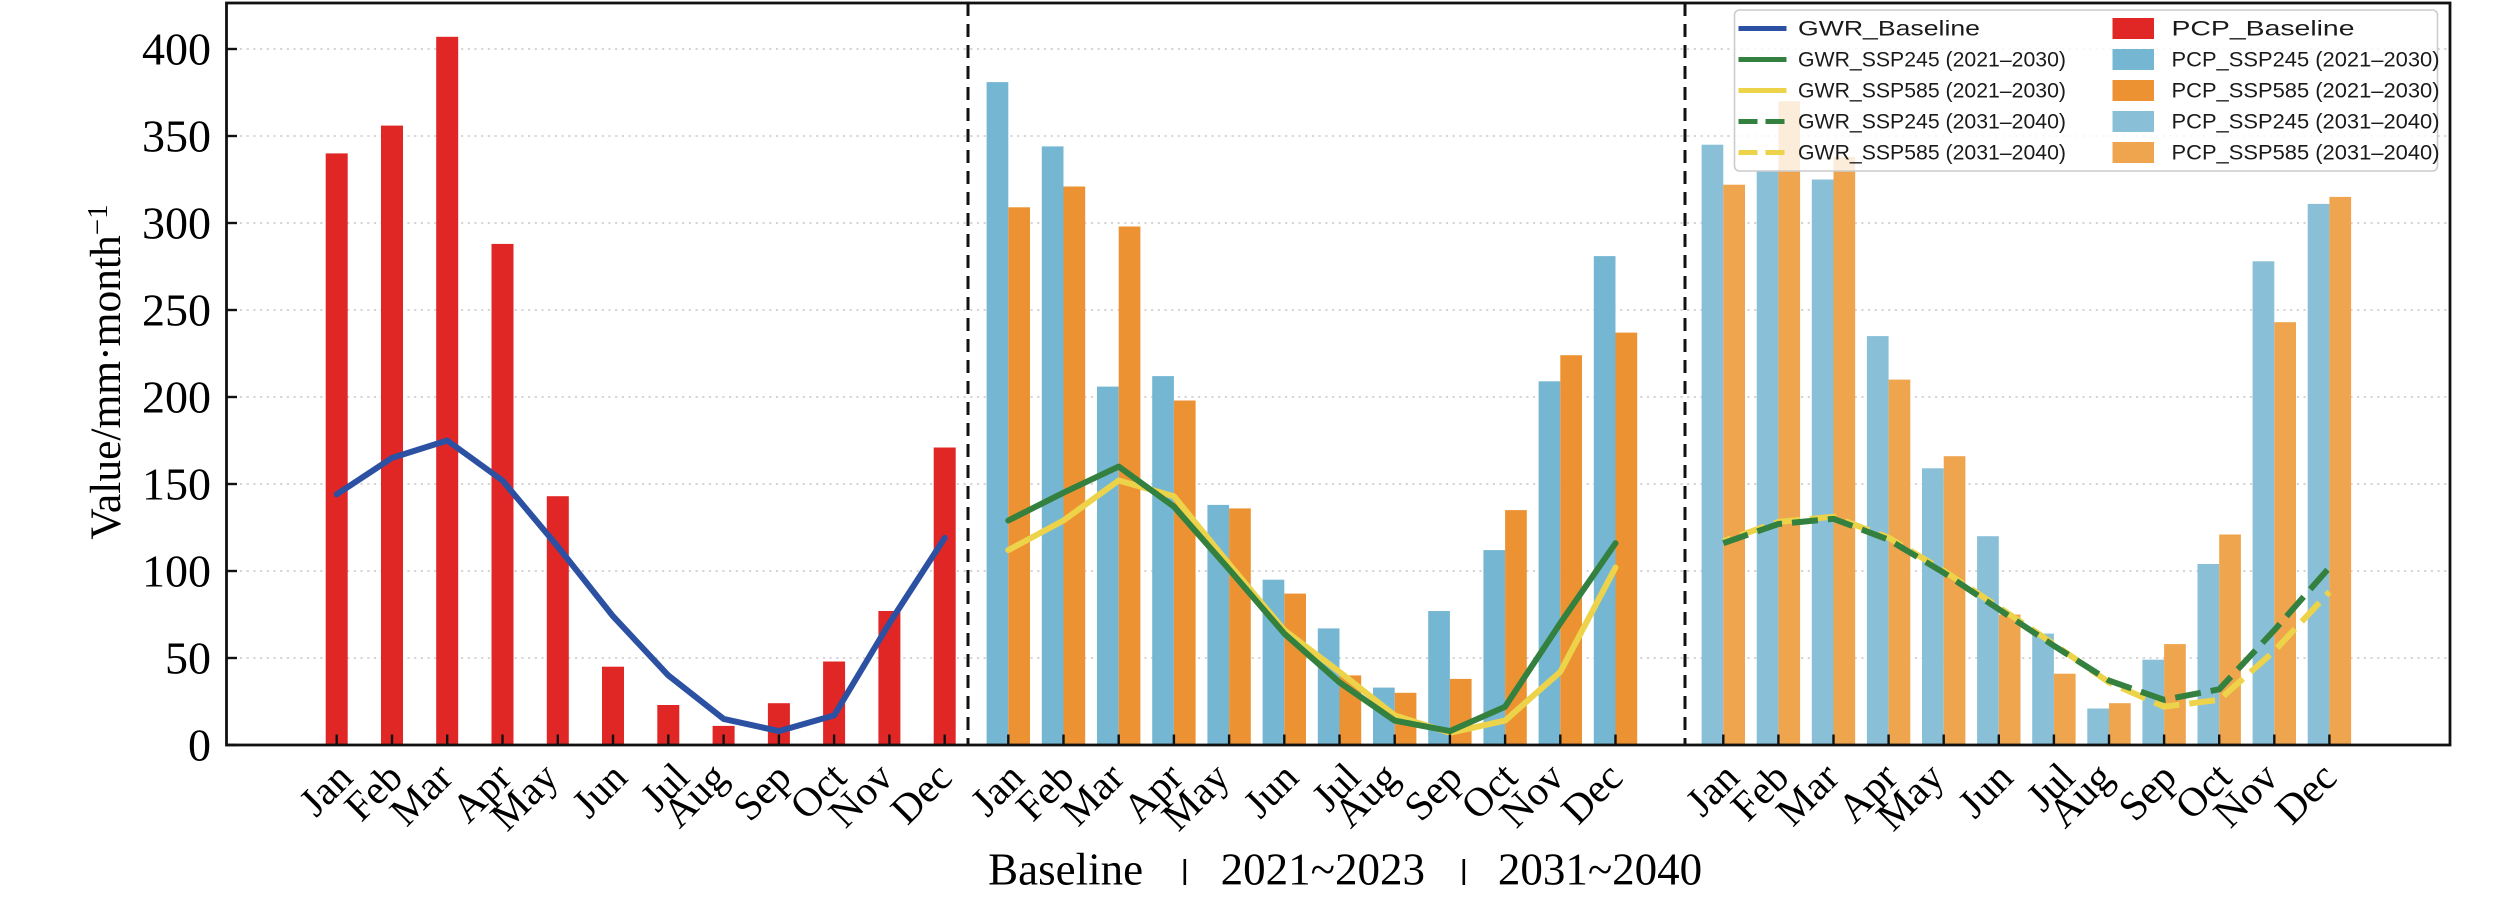 The width and height of the screenshot is (2519, 905). Describe the element at coordinates (1600, 870) in the screenshot. I see `svg-text: 2031~2040` at that location.